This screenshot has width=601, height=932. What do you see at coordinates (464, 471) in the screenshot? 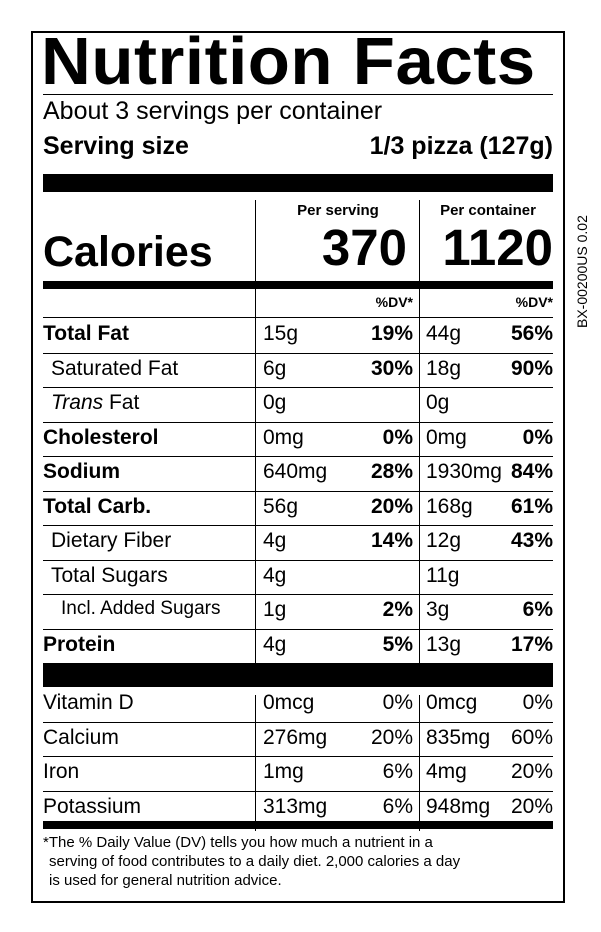
I see `nutrient-container-amount: 1930mg` at bounding box center [464, 471].